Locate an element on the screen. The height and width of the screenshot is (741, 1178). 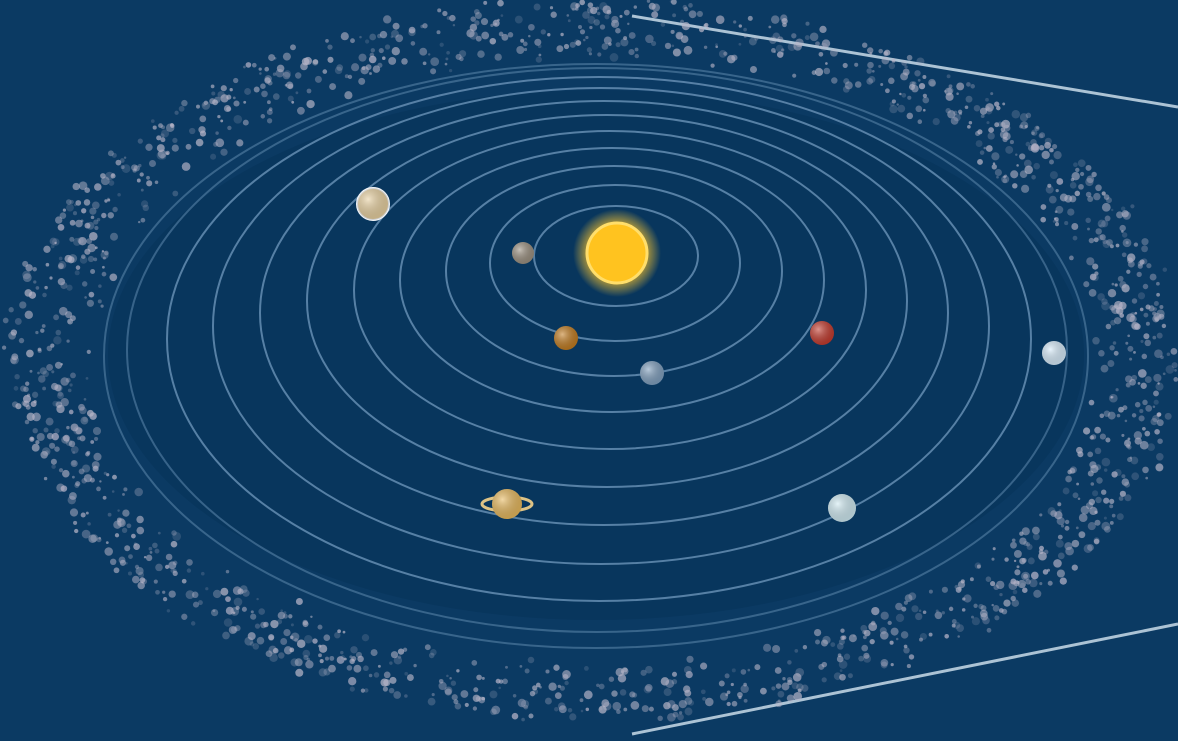
zoom-line-top is located at coordinates (904, 61).